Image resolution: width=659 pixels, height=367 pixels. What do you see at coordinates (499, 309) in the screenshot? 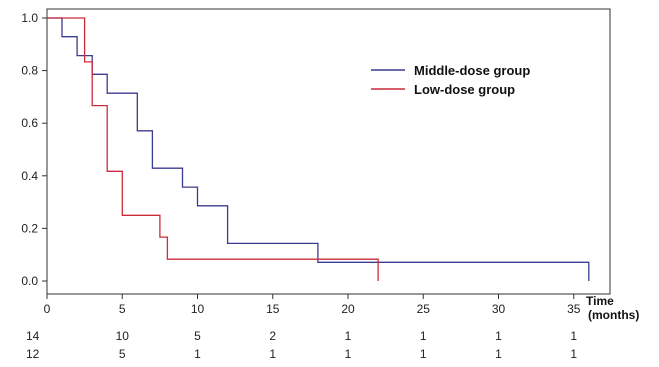
I see `x-tick-label: 30` at bounding box center [499, 309].